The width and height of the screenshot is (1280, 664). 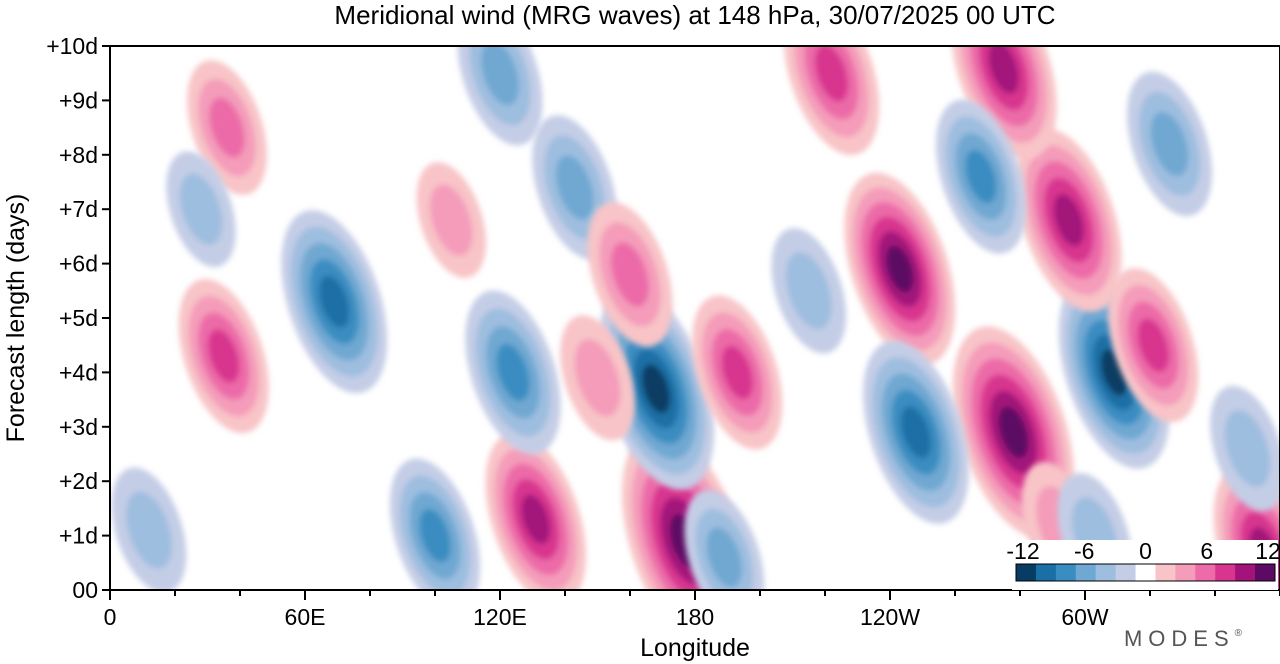 What do you see at coordinates (78, 427) in the screenshot?
I see `y-tick-label: +3d` at bounding box center [78, 427].